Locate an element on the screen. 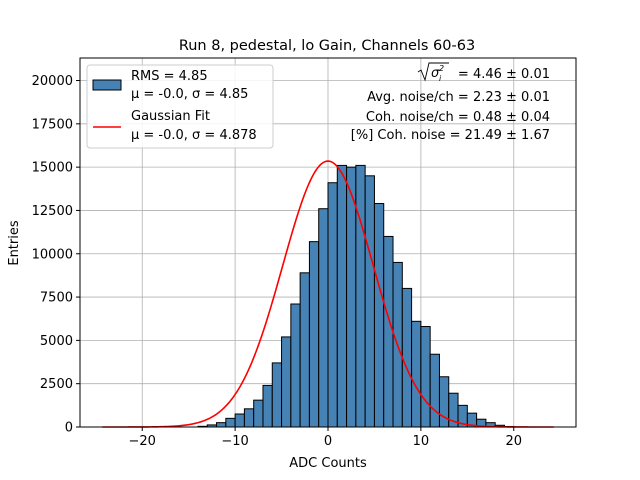  annotation-avg-noise: Avg. noise/ch = 2.23 ± 0.01 is located at coordinates (458, 97).